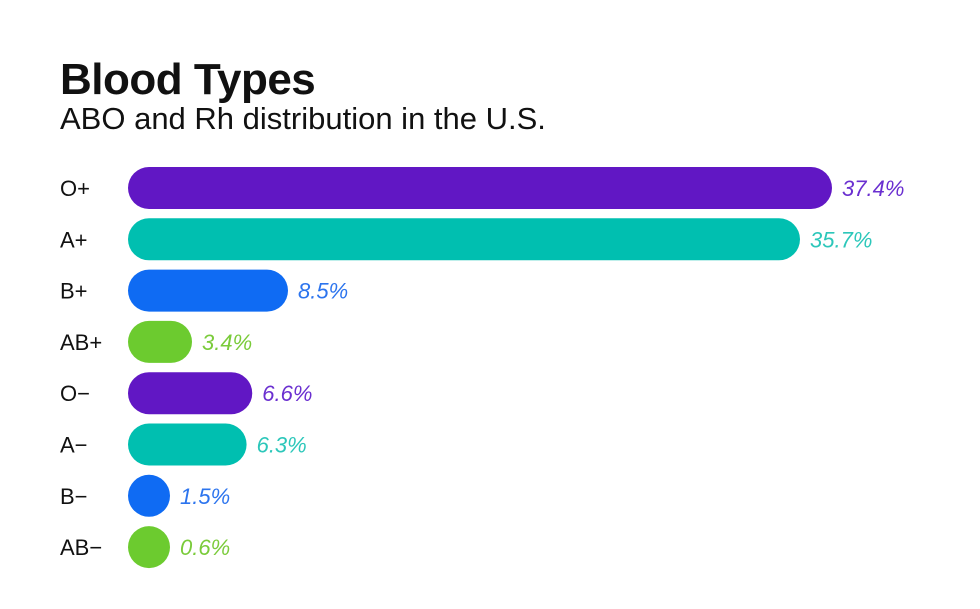 Image resolution: width=980 pixels, height=609 pixels. I want to click on category-label: A−, so click(74, 445).